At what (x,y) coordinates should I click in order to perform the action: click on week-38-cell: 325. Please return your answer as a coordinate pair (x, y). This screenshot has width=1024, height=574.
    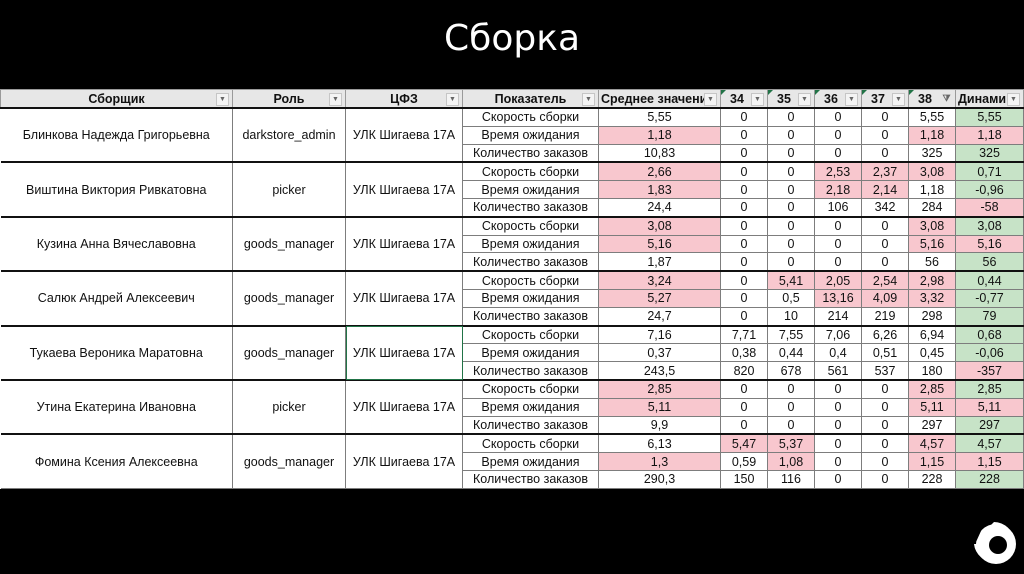
    Looking at the image, I should click on (932, 153).